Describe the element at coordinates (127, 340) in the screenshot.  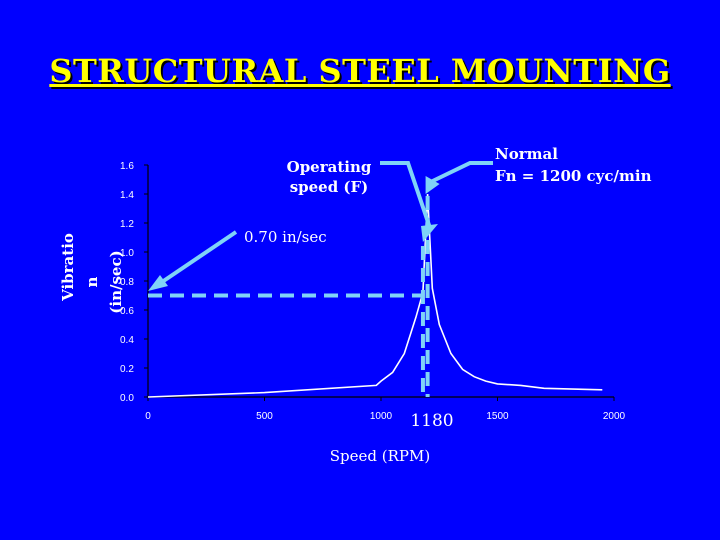
I see `y-tick-label: 0.4` at that location.